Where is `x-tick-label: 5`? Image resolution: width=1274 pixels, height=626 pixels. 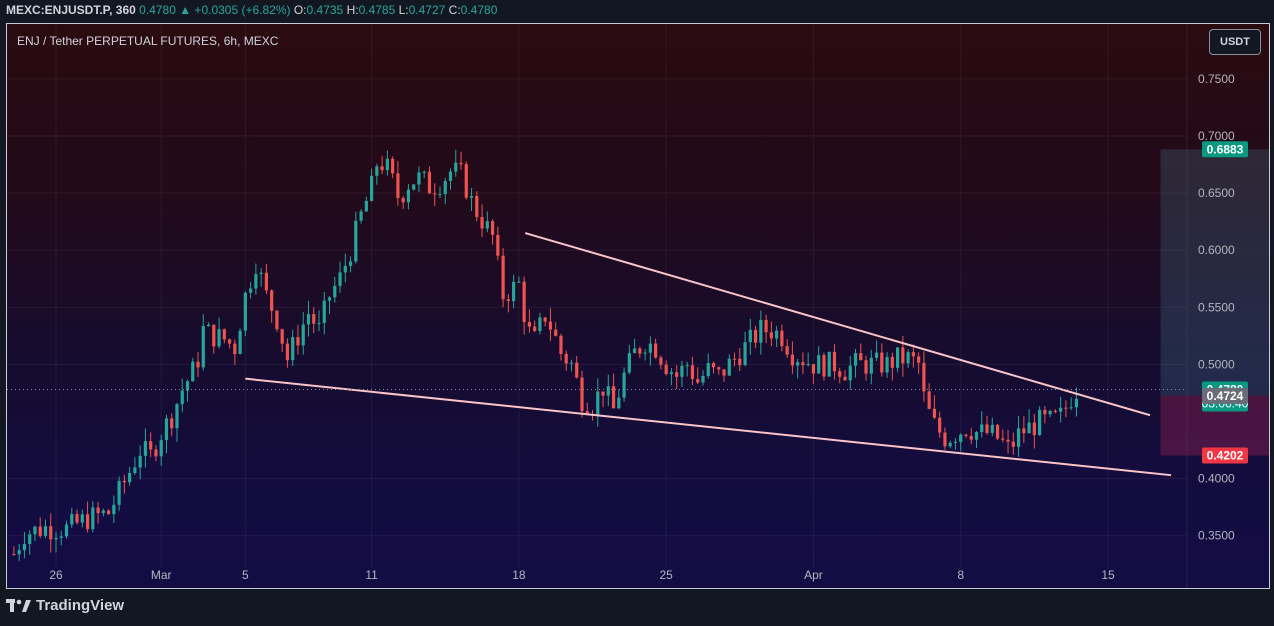
x-tick-label: 5 is located at coordinates (245, 575).